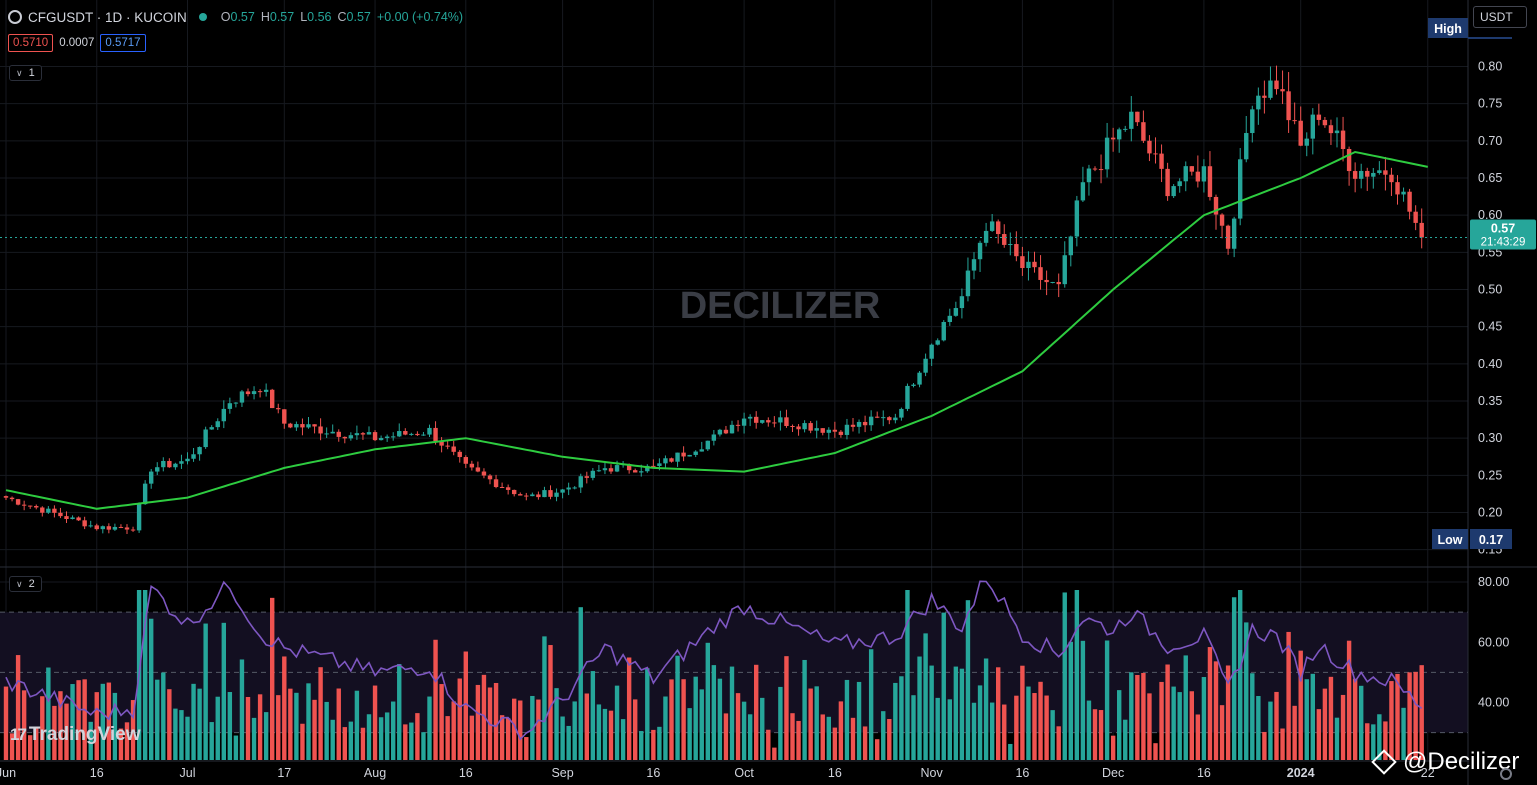 The width and height of the screenshot is (1537, 785). What do you see at coordinates (31, 43) in the screenshot?
I see `sell-button: 0.5710` at bounding box center [31, 43].